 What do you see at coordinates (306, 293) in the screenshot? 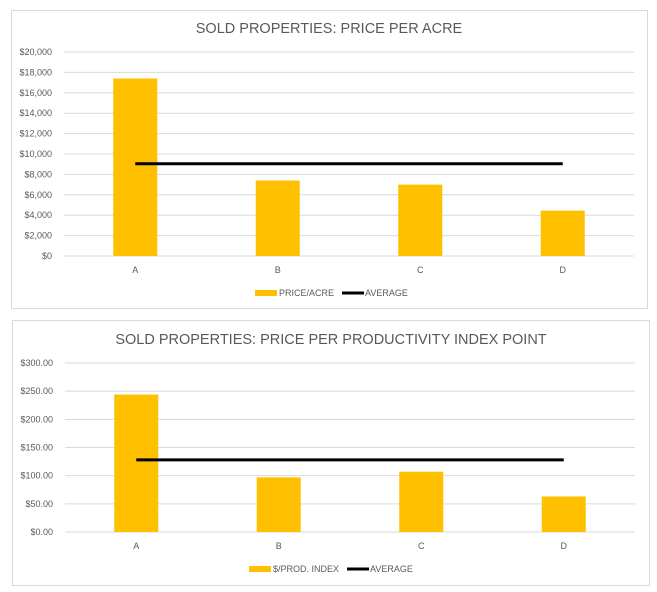
I see `legend-label-bar: PRICE/ACRE` at bounding box center [306, 293].